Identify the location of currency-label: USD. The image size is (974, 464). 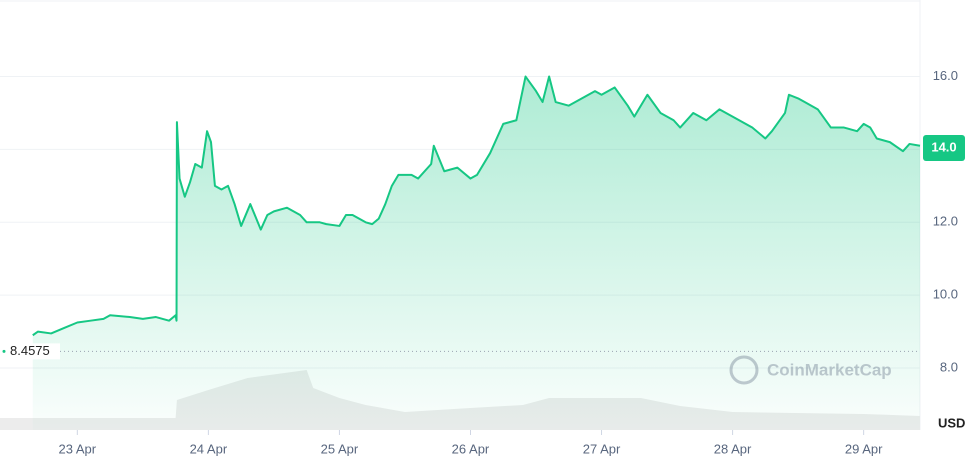
(951, 422).